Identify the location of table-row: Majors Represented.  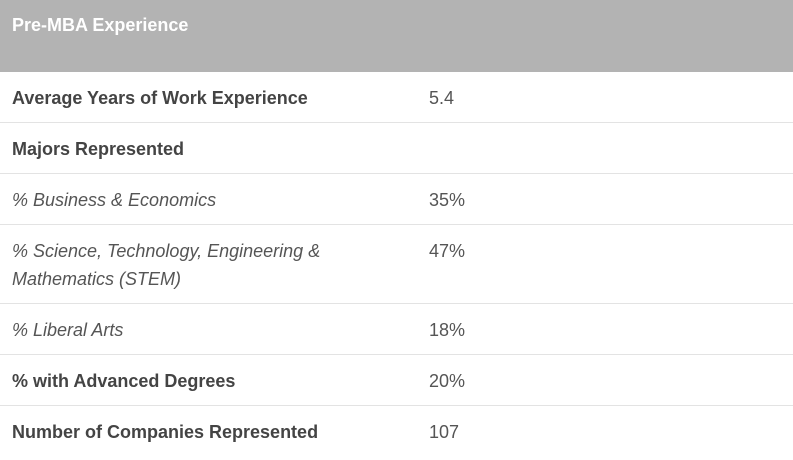
(396, 148).